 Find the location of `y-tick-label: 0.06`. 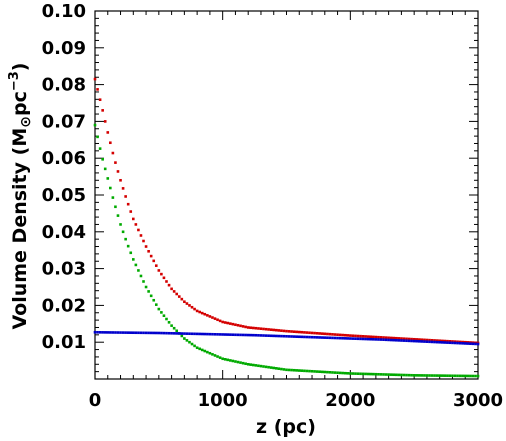

y-tick-label: 0.06 is located at coordinates (64, 158).